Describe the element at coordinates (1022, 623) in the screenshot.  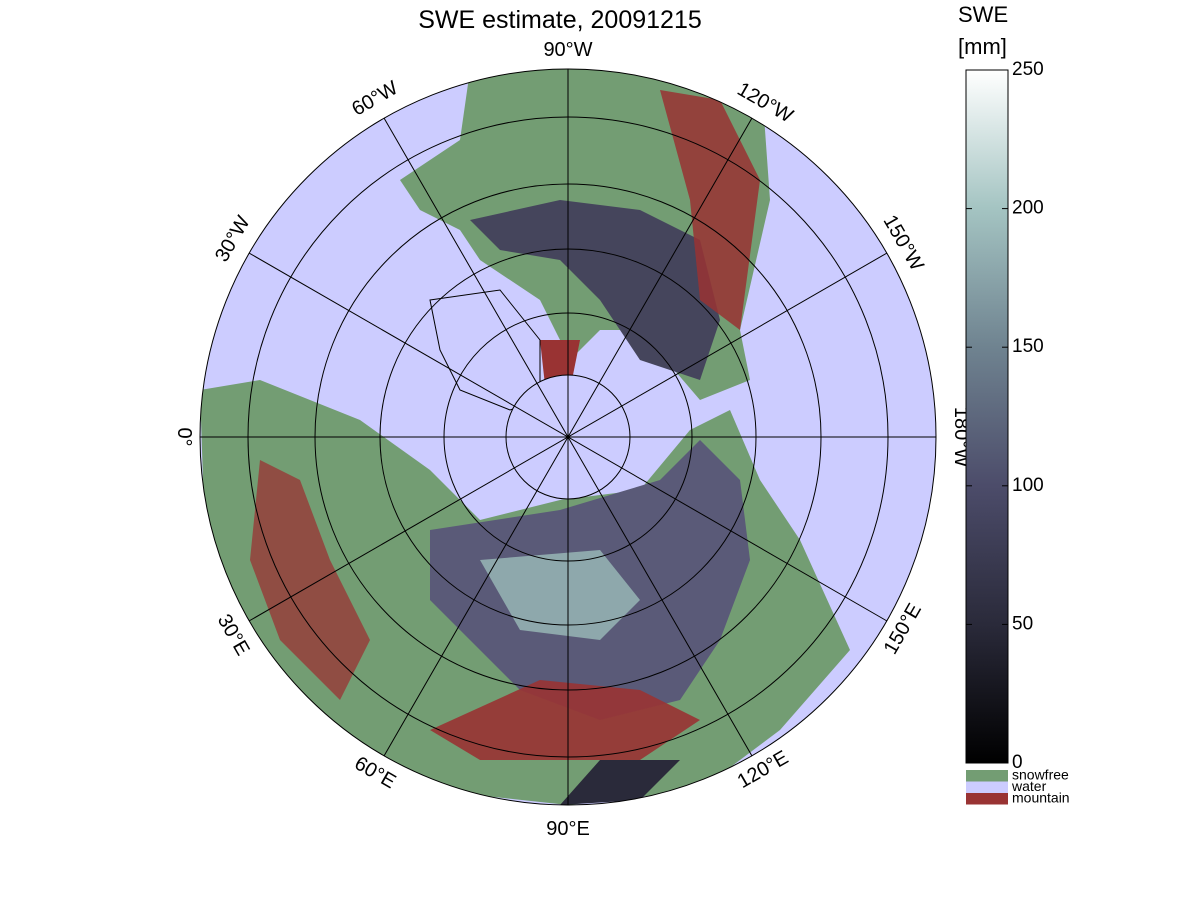
I see `colorbar-tick-label: 50` at that location.